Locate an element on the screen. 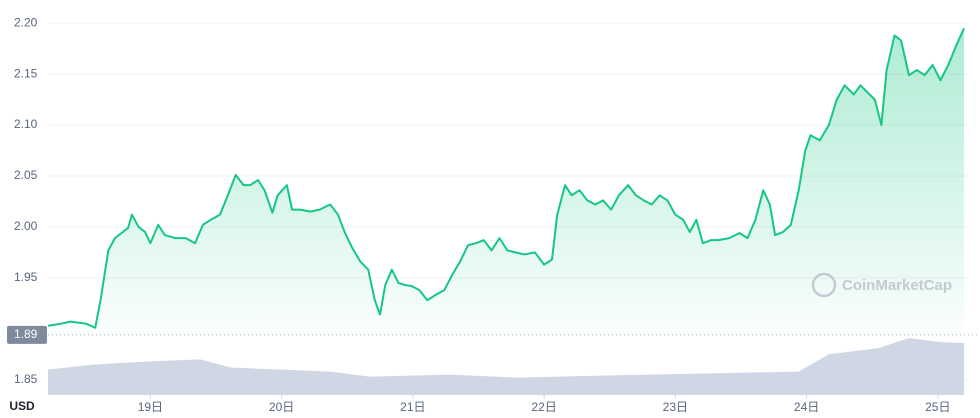 This screenshot has height=418, width=980. reference-label: 1.89 is located at coordinates (26, 334).